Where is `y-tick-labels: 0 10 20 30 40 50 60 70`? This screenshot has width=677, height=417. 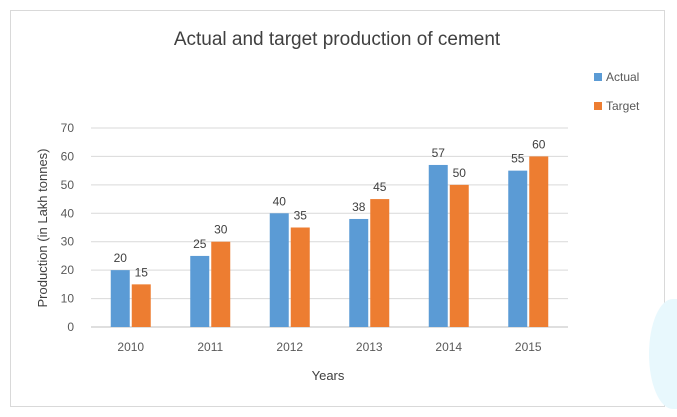
y-tick-labels: 0 10 20 30 40 50 60 70 is located at coordinates (68, 227).